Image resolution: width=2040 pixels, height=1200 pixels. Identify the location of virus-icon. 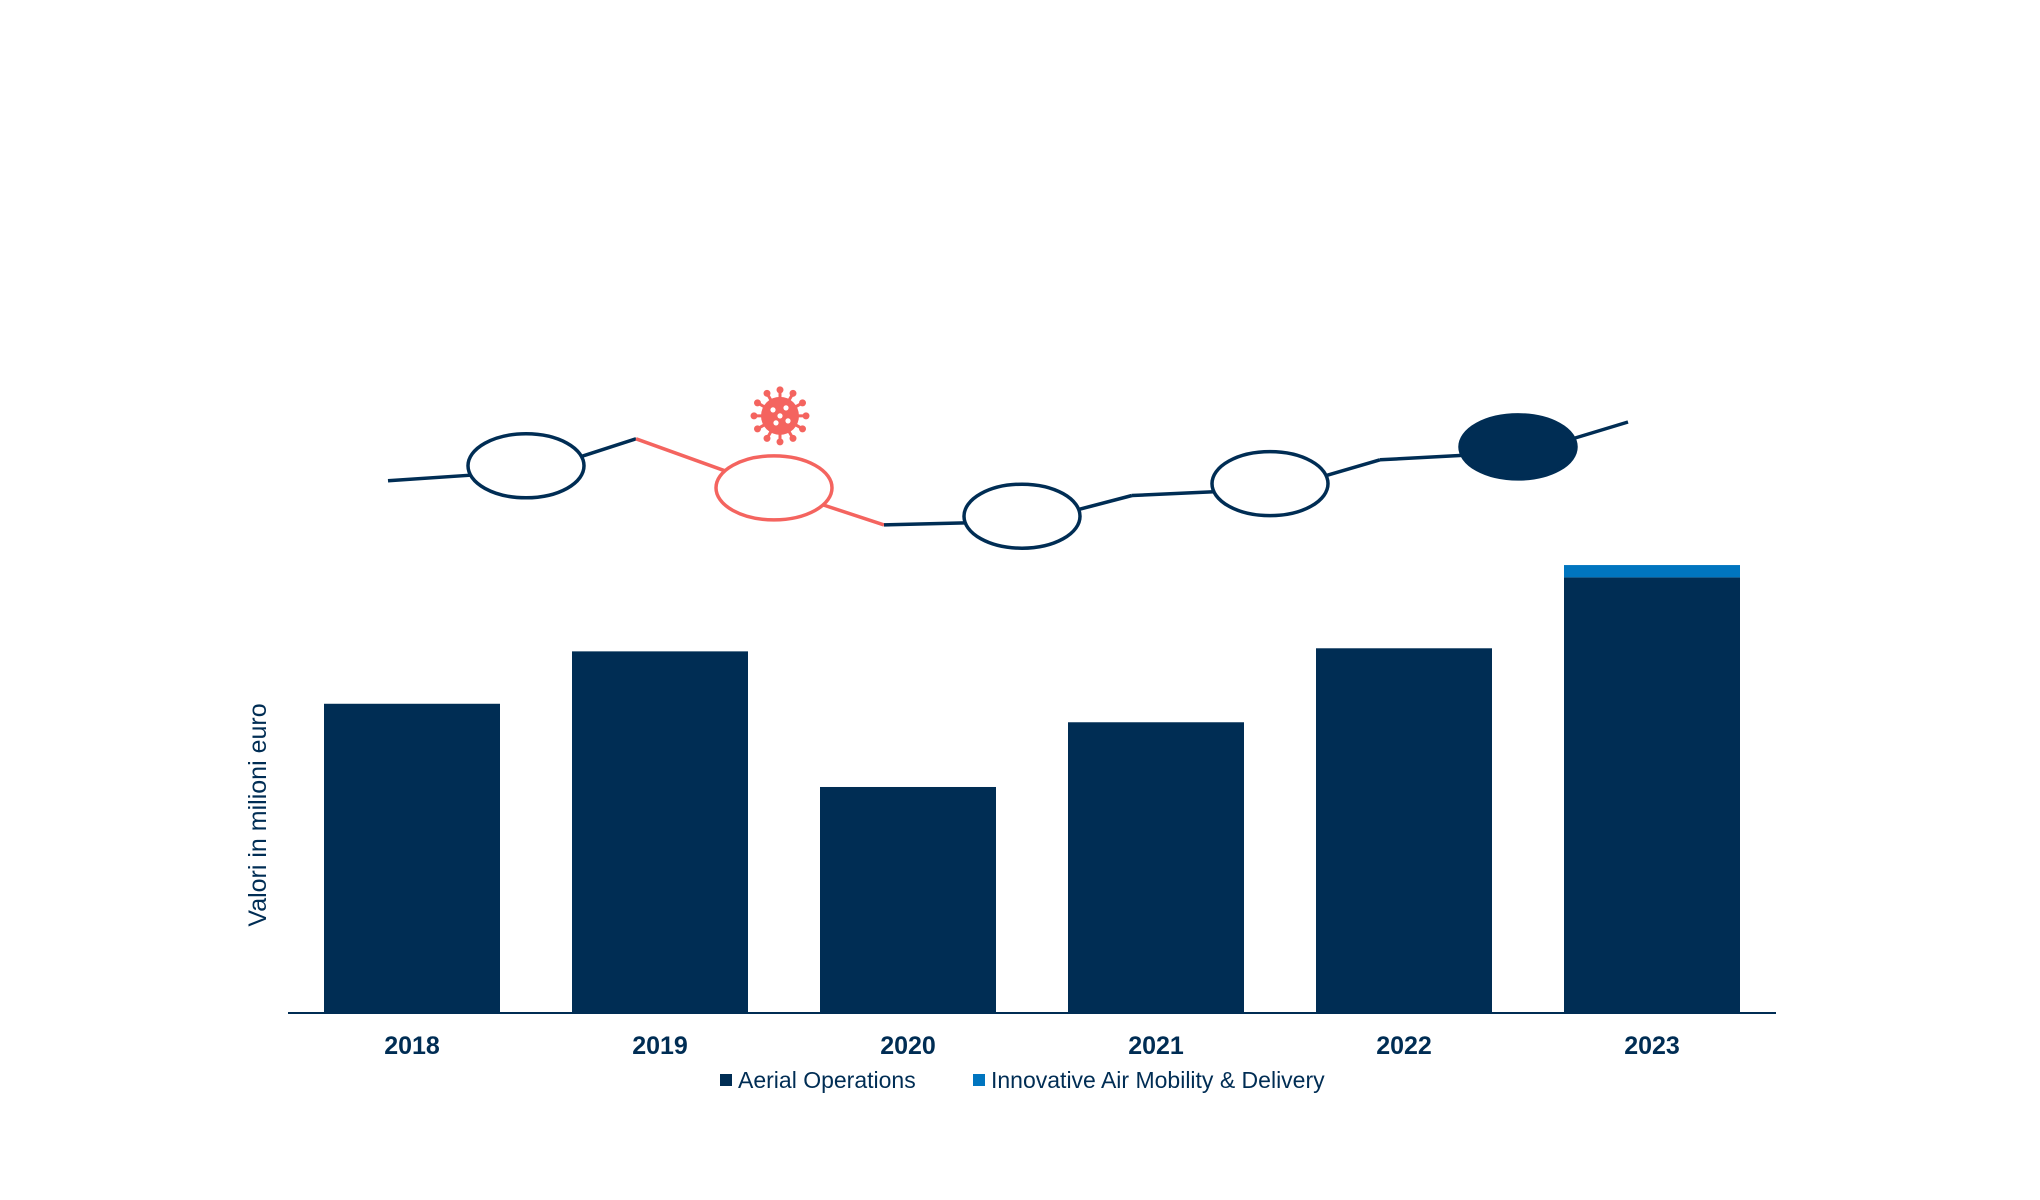
(780, 416).